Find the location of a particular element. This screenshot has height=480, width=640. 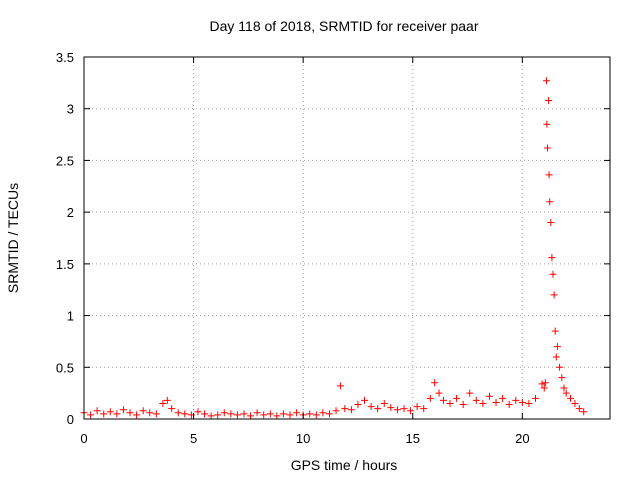

y-tick-label: 3 is located at coordinates (70, 109).